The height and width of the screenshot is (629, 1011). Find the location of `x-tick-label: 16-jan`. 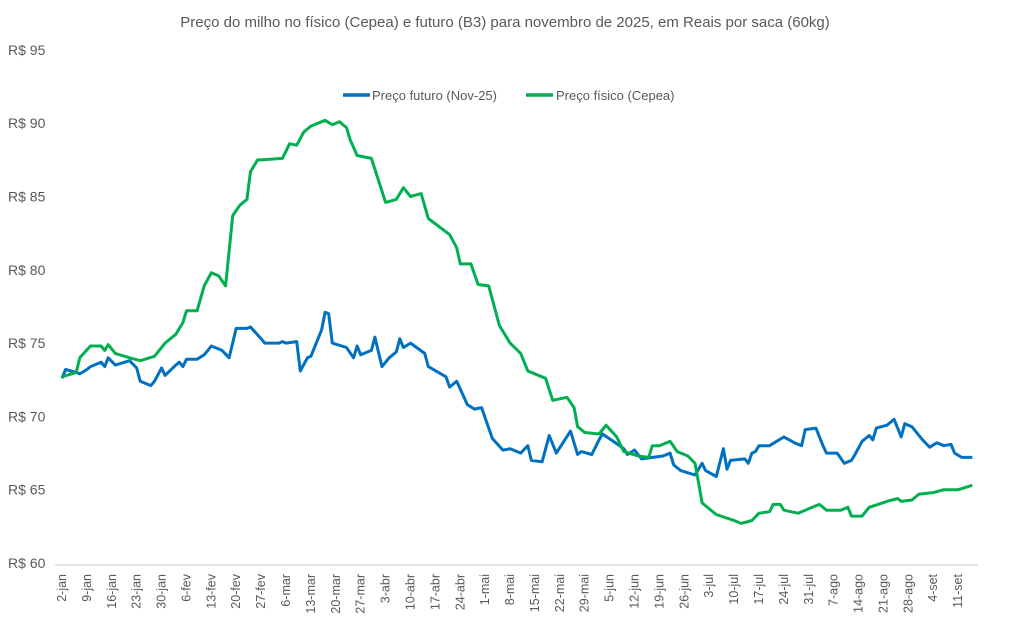

x-tick-label: 16-jan is located at coordinates (112, 591).